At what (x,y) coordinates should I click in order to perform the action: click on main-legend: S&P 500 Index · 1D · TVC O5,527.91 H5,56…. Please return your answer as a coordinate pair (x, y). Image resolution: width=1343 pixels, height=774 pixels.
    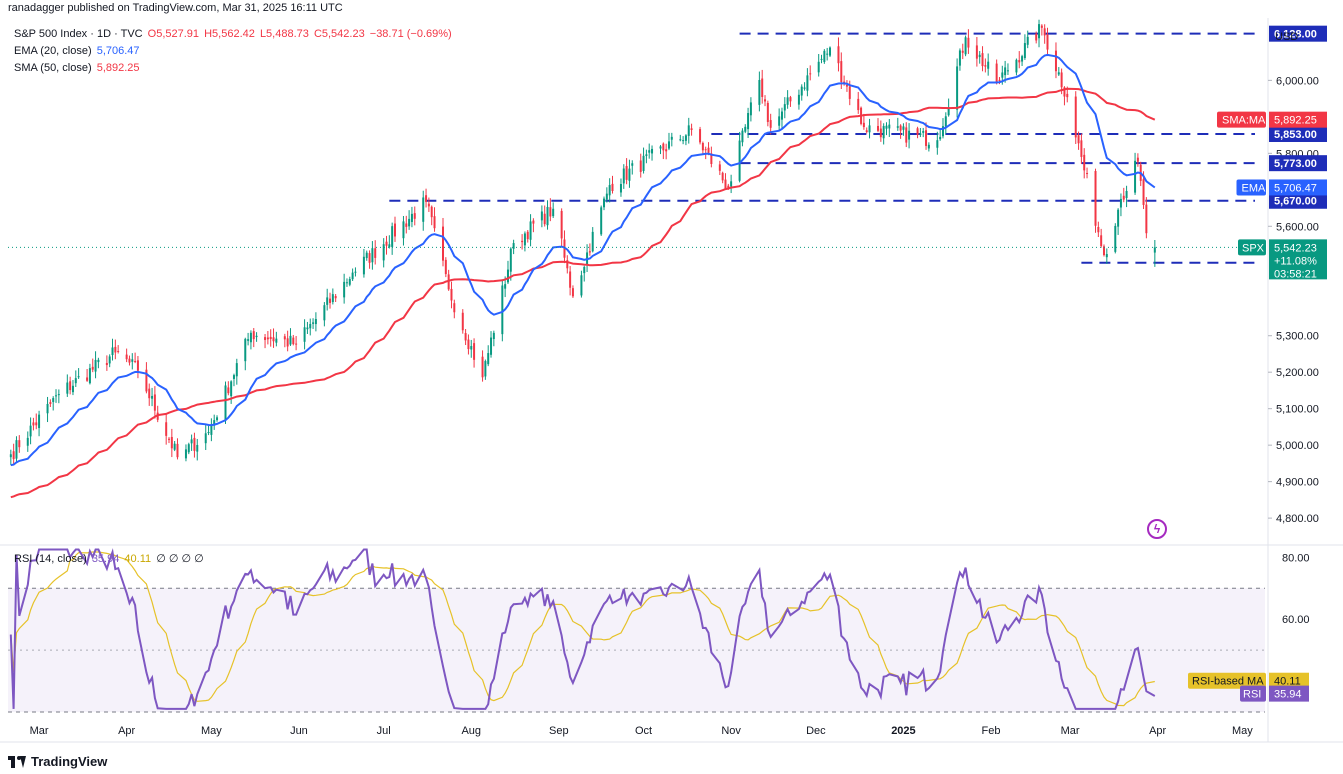
    Looking at the image, I should click on (234, 34).